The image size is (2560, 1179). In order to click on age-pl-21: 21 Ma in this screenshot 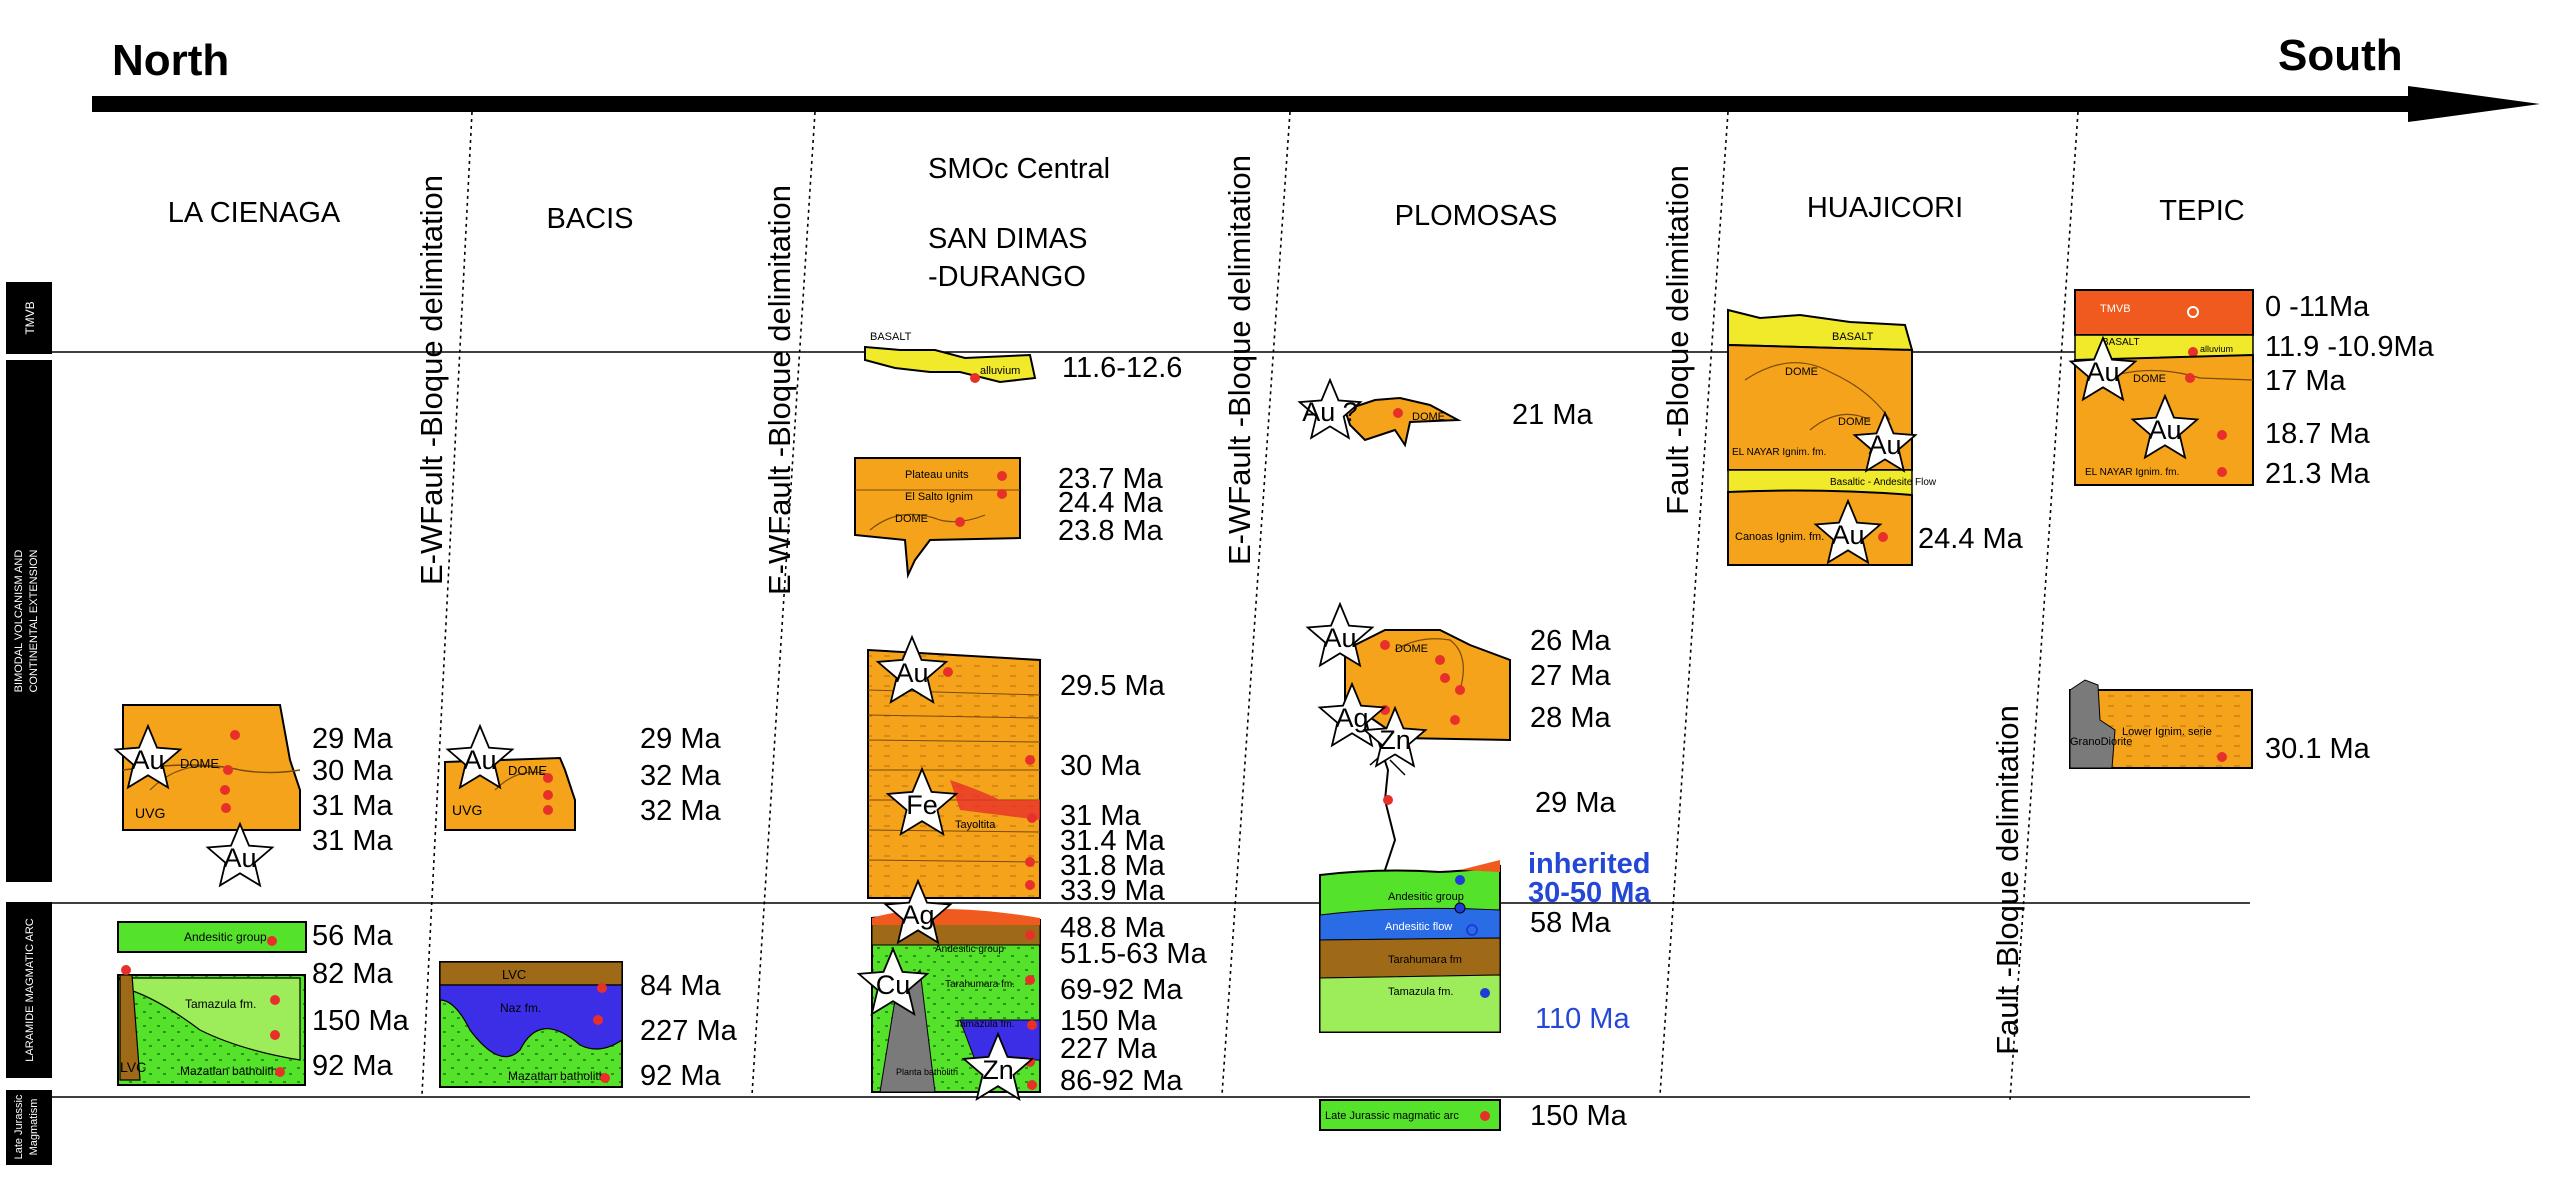, I will do `click(1552, 415)`.